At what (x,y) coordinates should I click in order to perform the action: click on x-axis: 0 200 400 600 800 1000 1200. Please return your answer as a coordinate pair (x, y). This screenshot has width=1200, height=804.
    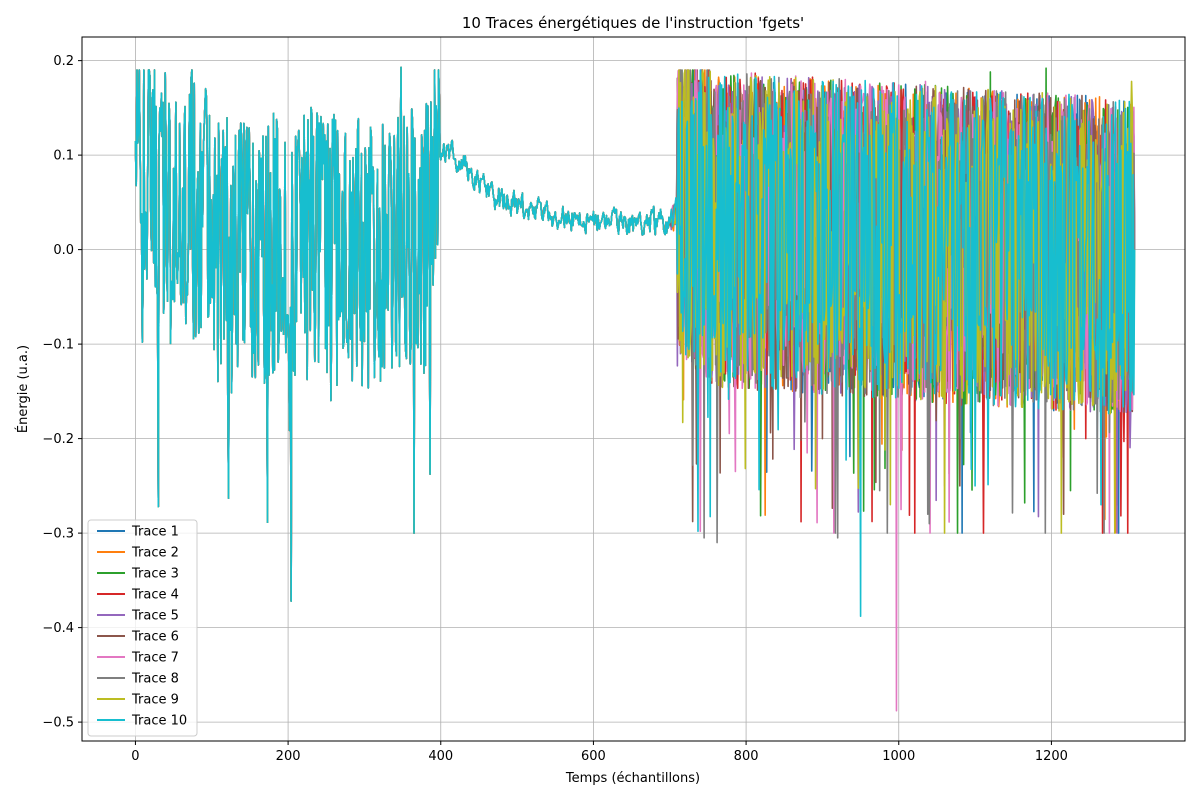
    Looking at the image, I should click on (599, 752).